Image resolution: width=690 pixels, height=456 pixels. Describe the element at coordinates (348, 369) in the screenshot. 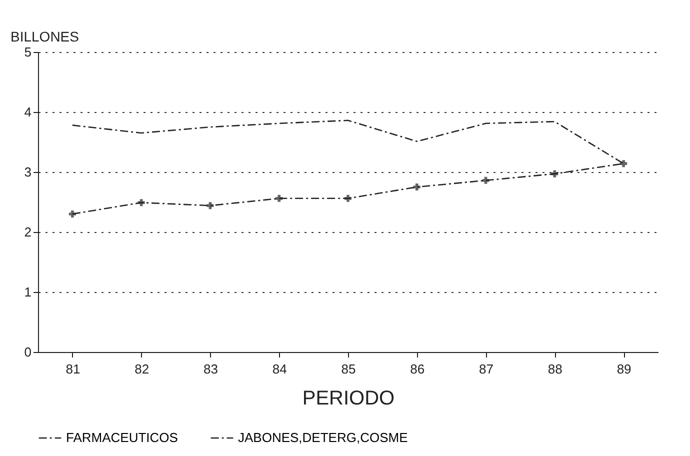

I see `x-tick-label: 85` at that location.